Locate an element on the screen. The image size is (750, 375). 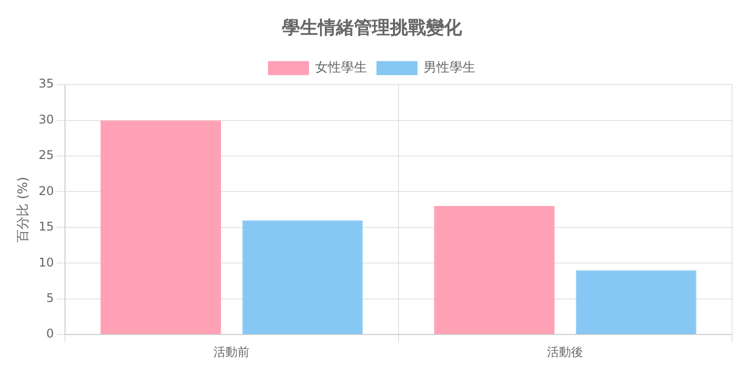
y-tick-label: 5 is located at coordinates (50, 298).